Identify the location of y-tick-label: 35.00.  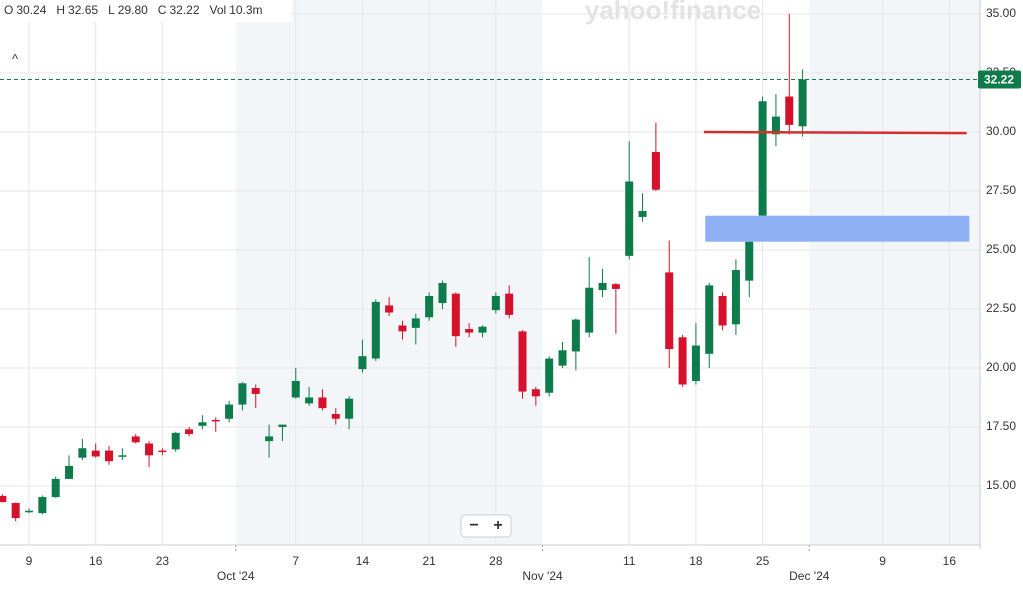
(1001, 13).